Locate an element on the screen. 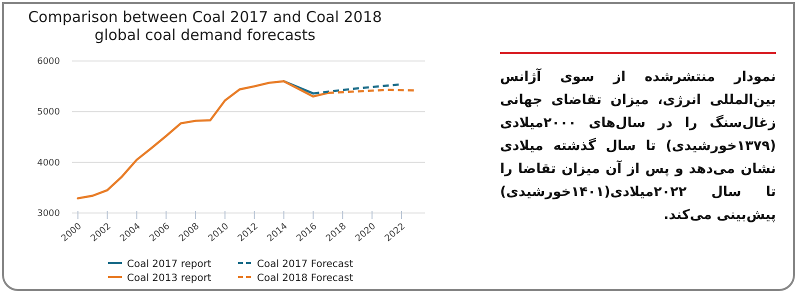 This screenshot has width=801, height=297. legend-label: Coal 2017 Forecast is located at coordinates (305, 264).